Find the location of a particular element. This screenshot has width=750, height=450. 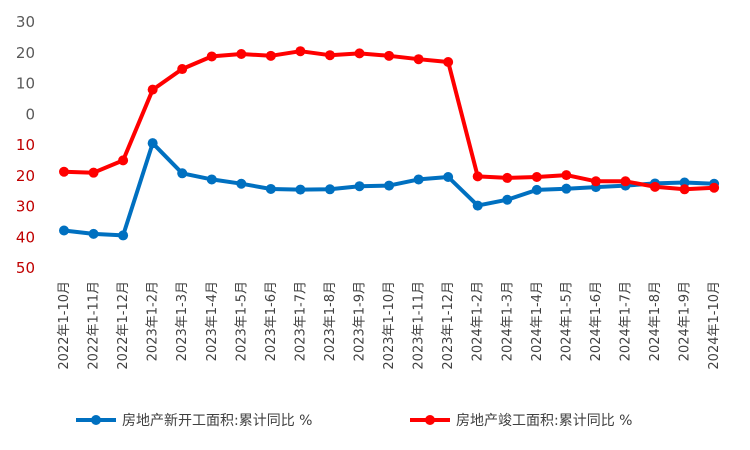

x-tick-label: 2024年1-8月 is located at coordinates (655, 321).